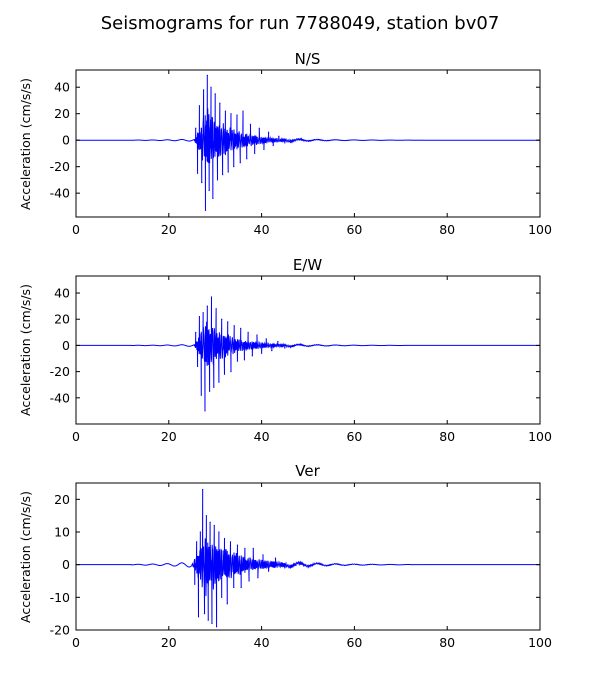 Image resolution: width=600 pixels, height=700 pixels. I want to click on x-tick-label-ns-1: 20, so click(169, 229).